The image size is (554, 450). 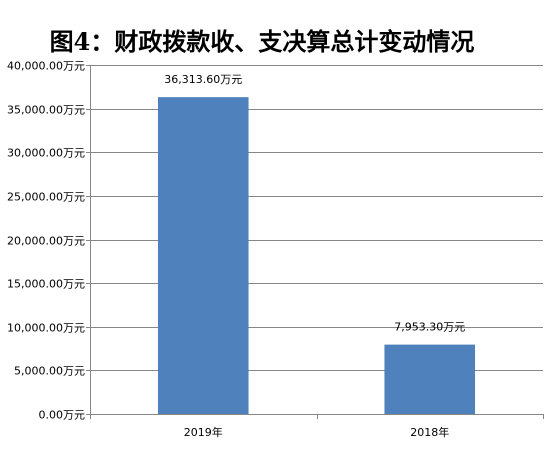 What do you see at coordinates (203, 432) in the screenshot?
I see `x-category-label: 2019年` at bounding box center [203, 432].